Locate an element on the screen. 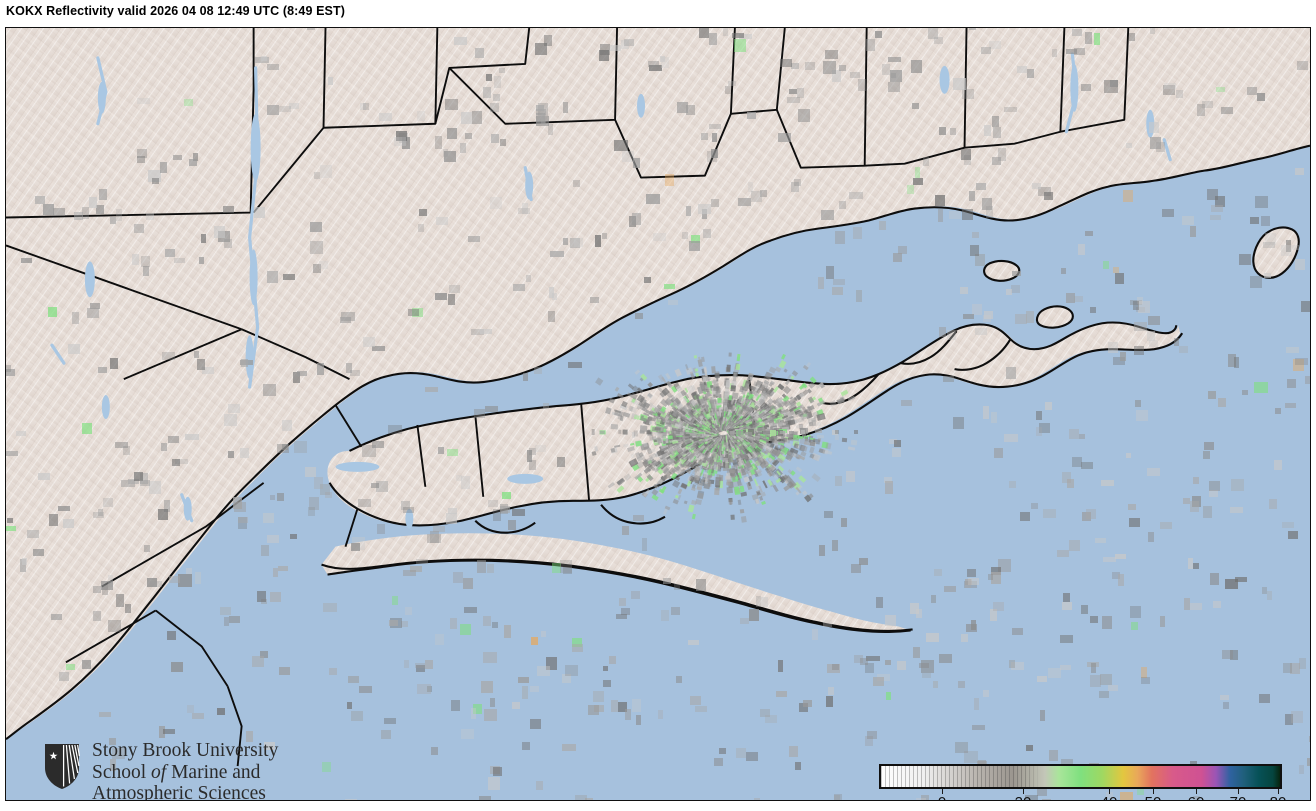 Image resolution: width=1316 pixels, height=811 pixels. colorbar: 0 20 40 50 60 70 80 is located at coordinates (1080, 779).